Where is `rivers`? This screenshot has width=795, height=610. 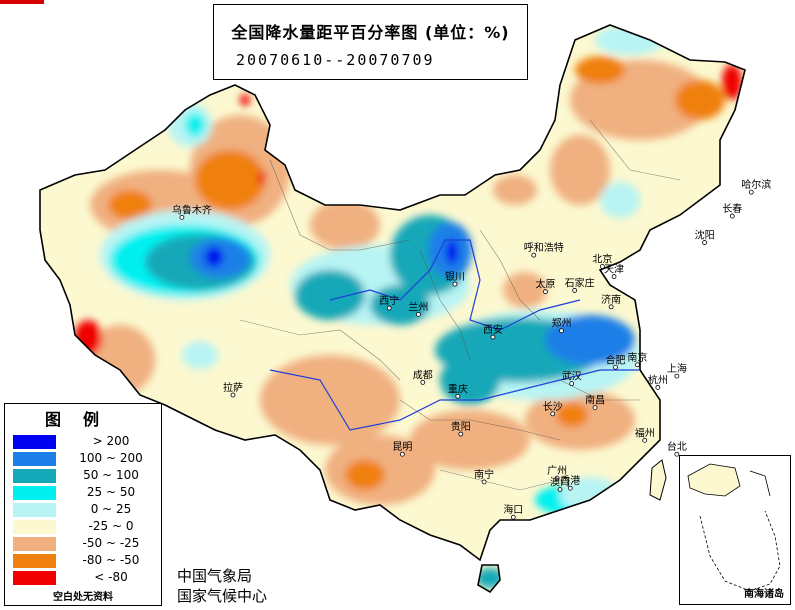
rivers is located at coordinates (454, 335).